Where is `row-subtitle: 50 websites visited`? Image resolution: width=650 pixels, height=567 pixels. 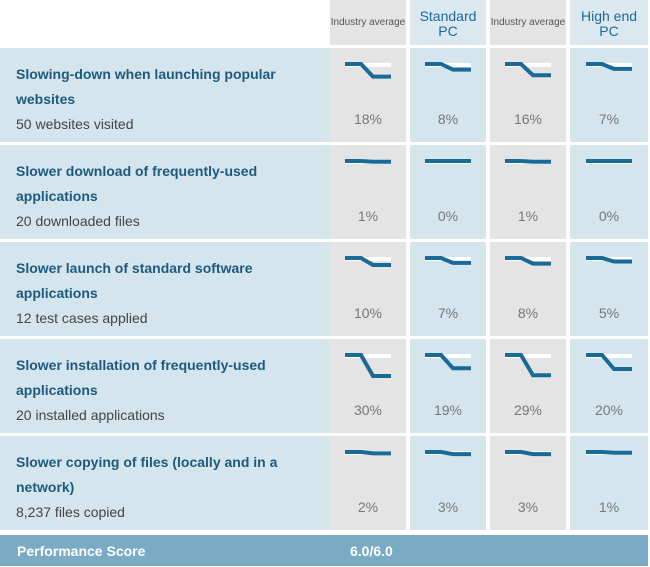
row-subtitle: 50 websites visited is located at coordinates (75, 124).